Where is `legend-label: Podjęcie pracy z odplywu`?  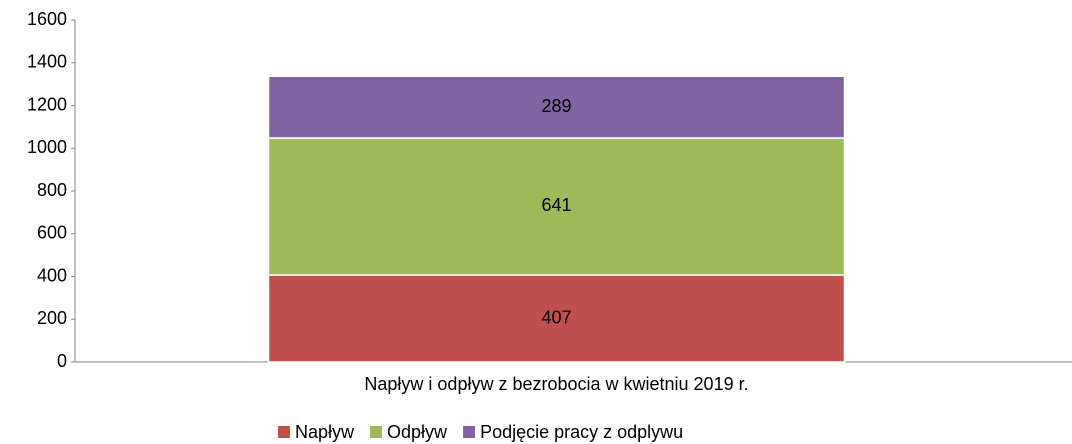 legend-label: Podjęcie pracy z odplywu is located at coordinates (581, 432).